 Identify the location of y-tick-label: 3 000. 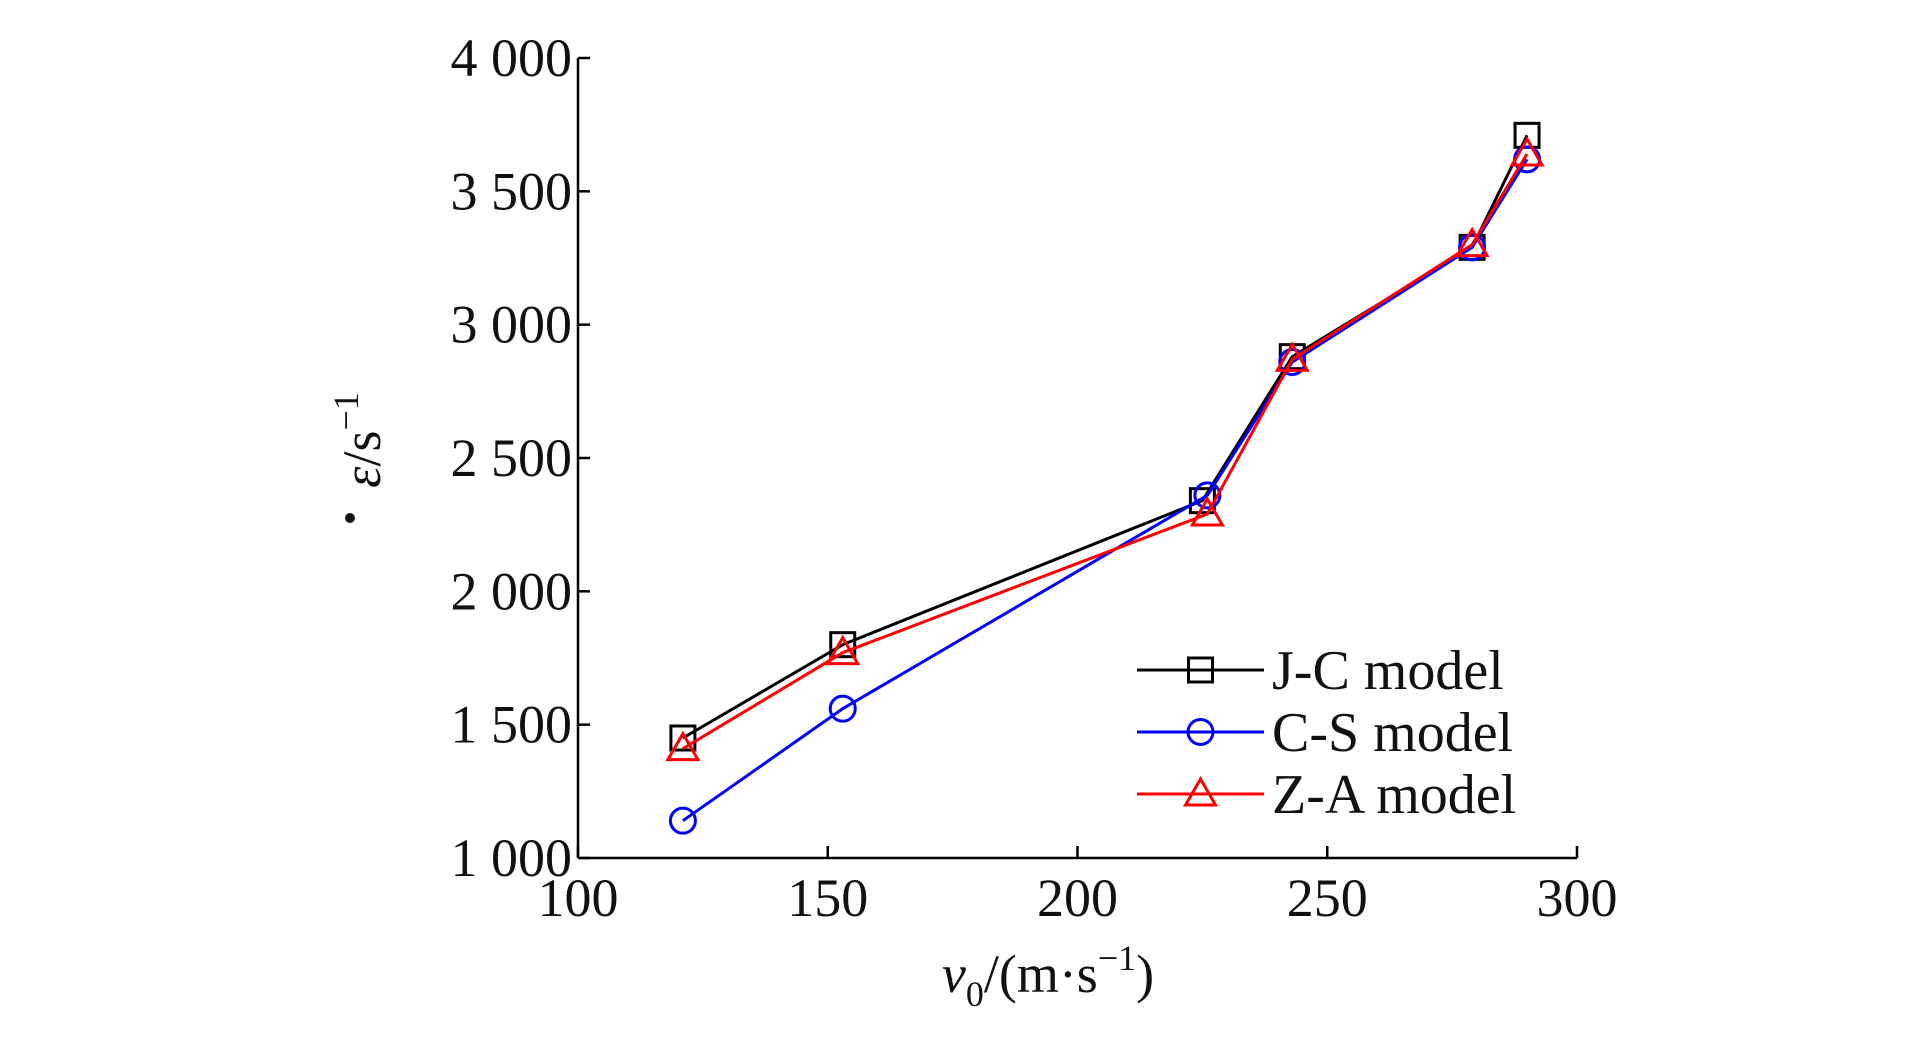
(512, 325).